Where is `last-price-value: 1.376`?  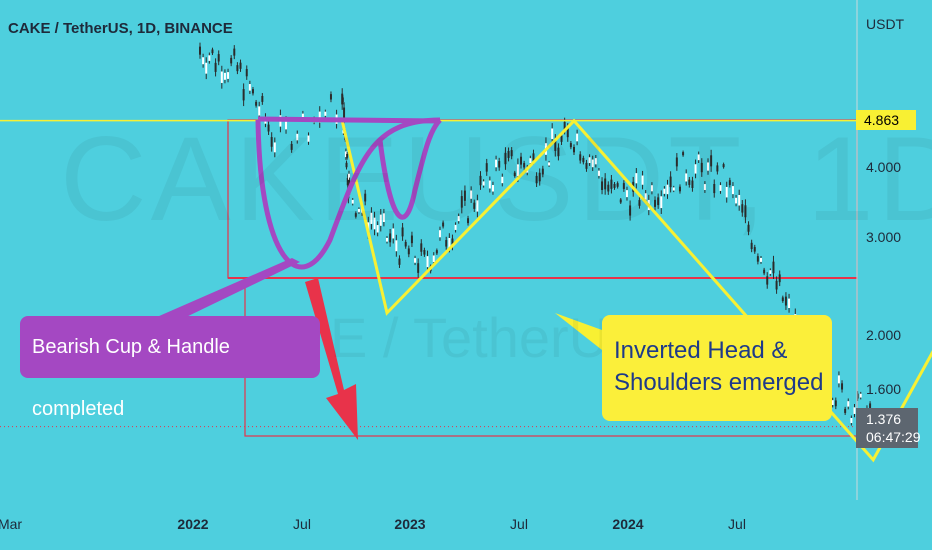
last-price-value: 1.376 is located at coordinates (884, 419).